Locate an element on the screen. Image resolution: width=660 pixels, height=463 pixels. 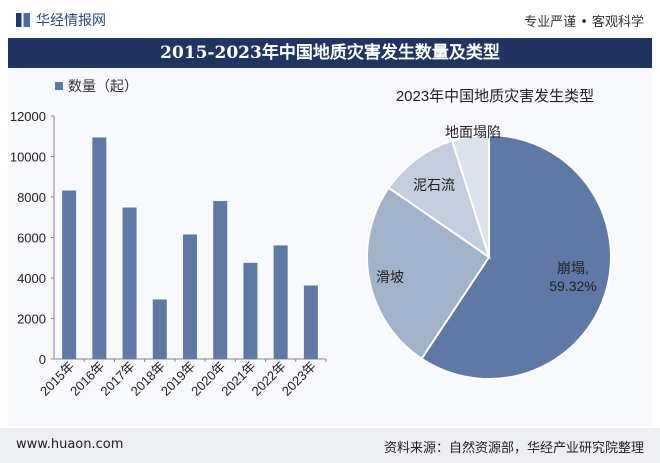
bar-2020年 is located at coordinates (220, 280).